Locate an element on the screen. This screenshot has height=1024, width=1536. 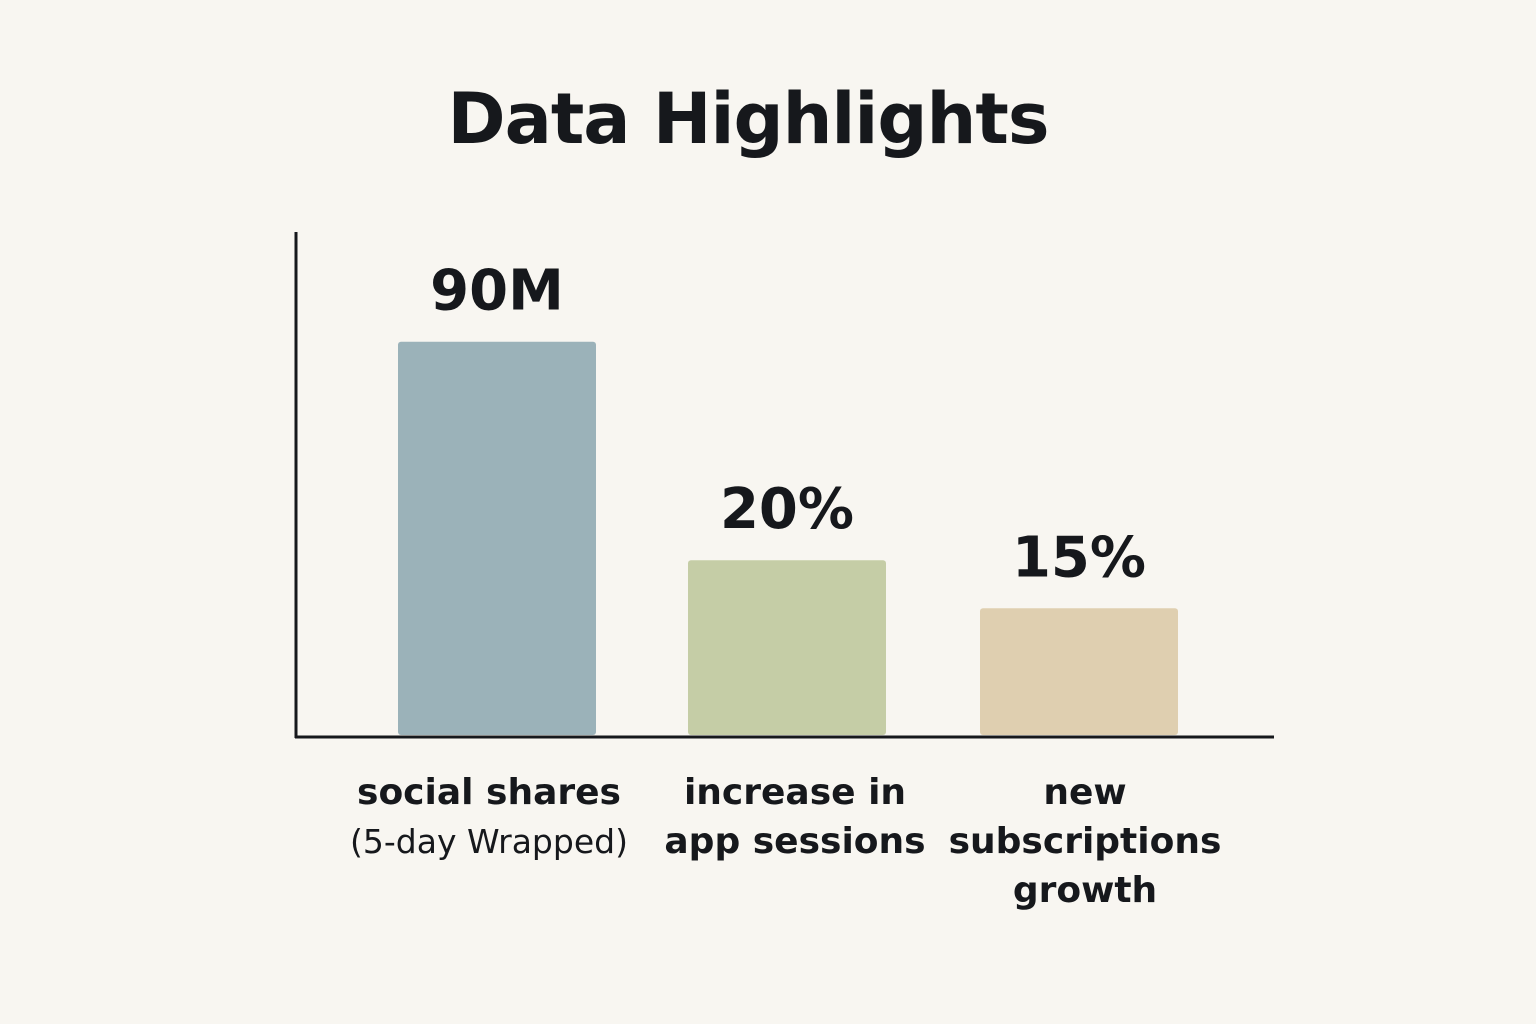
data-label-2: 20% is located at coordinates (787, 509).